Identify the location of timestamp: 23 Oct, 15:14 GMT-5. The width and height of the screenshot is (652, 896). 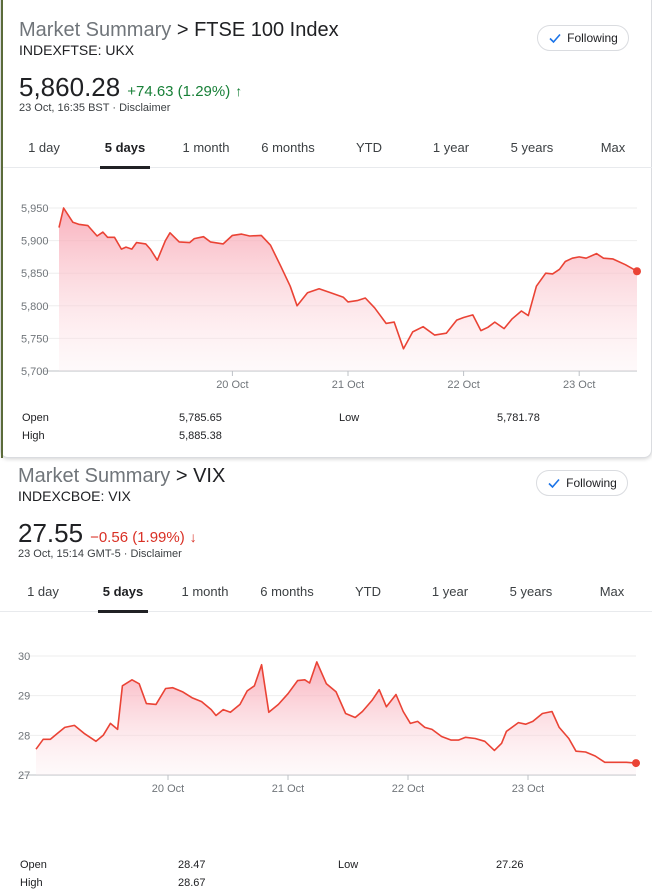
(69, 554).